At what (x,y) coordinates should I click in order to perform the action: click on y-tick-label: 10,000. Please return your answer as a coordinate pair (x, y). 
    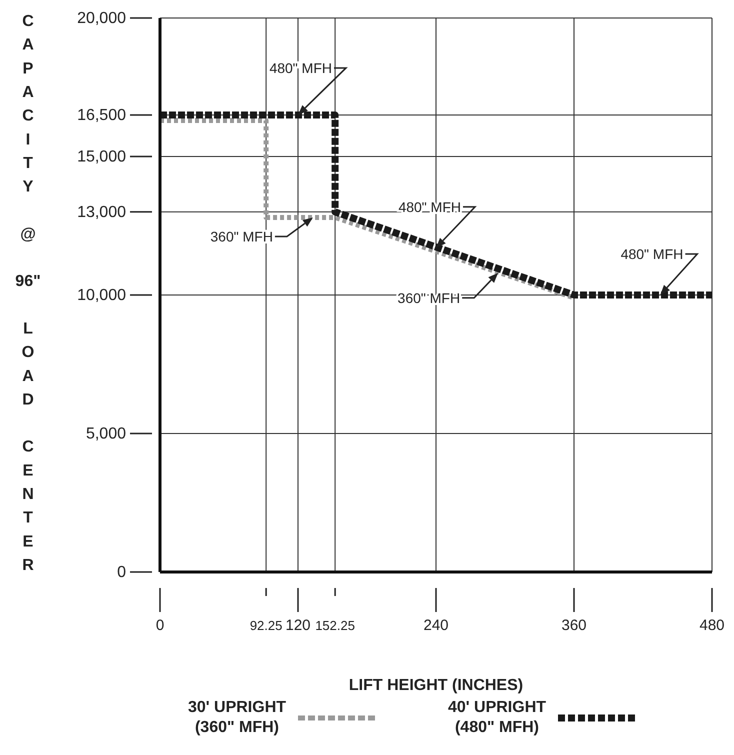
    Looking at the image, I should click on (101, 295).